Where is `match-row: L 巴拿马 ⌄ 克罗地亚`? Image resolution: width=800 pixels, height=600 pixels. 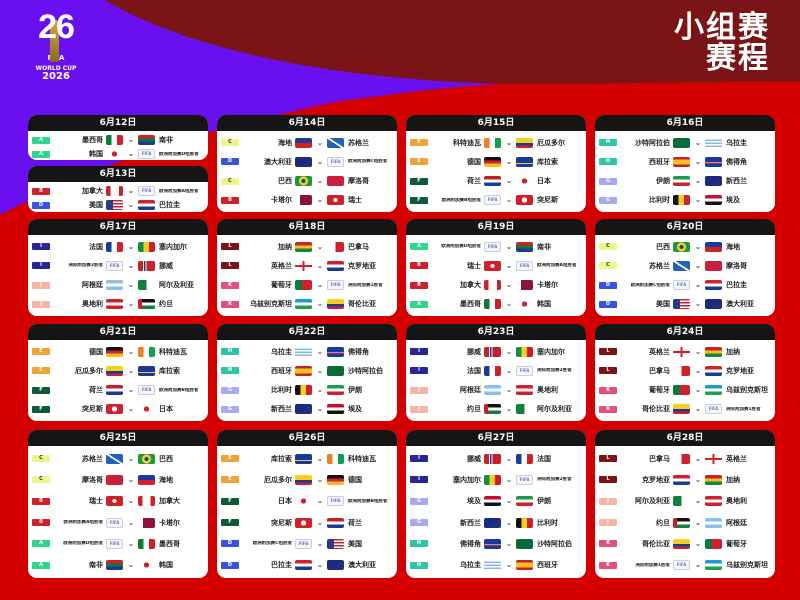
match-row: L 巴拿马 ⌄ 克罗地亚 is located at coordinates (685, 371).